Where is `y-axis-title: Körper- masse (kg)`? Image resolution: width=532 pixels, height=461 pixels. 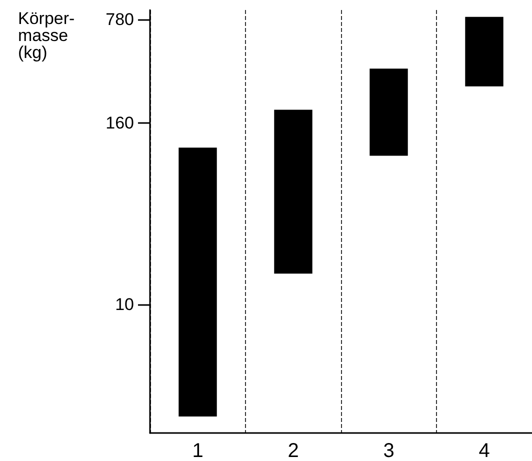
y-axis-title: Körper- masse (kg) is located at coordinates (46, 35).